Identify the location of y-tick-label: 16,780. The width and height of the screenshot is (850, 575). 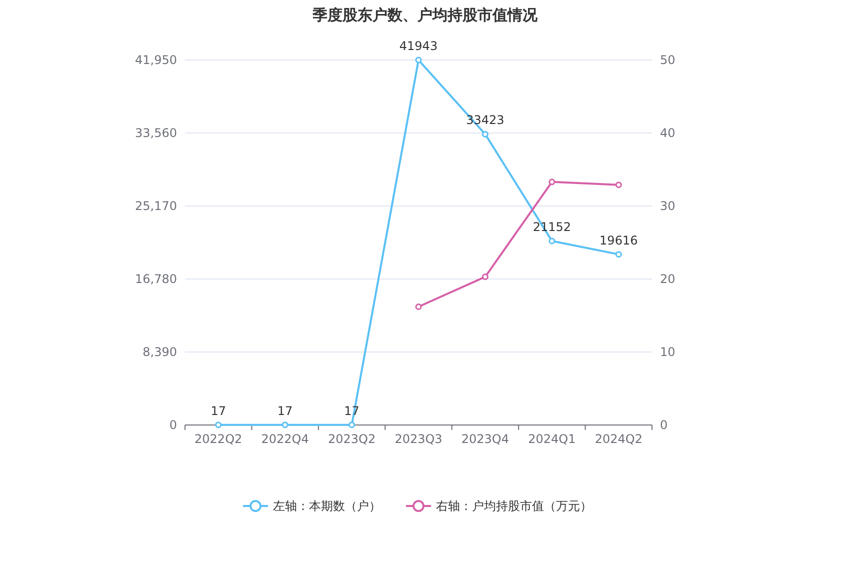
(156, 279).